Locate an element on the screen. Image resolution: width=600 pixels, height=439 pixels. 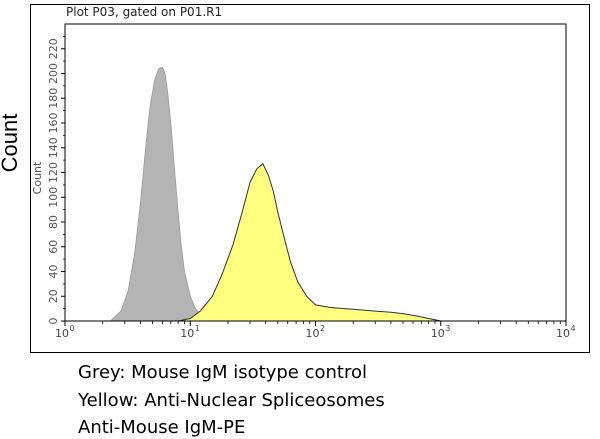
caption-grey: Grey: Mouse IgM isotype control is located at coordinates (222, 372).